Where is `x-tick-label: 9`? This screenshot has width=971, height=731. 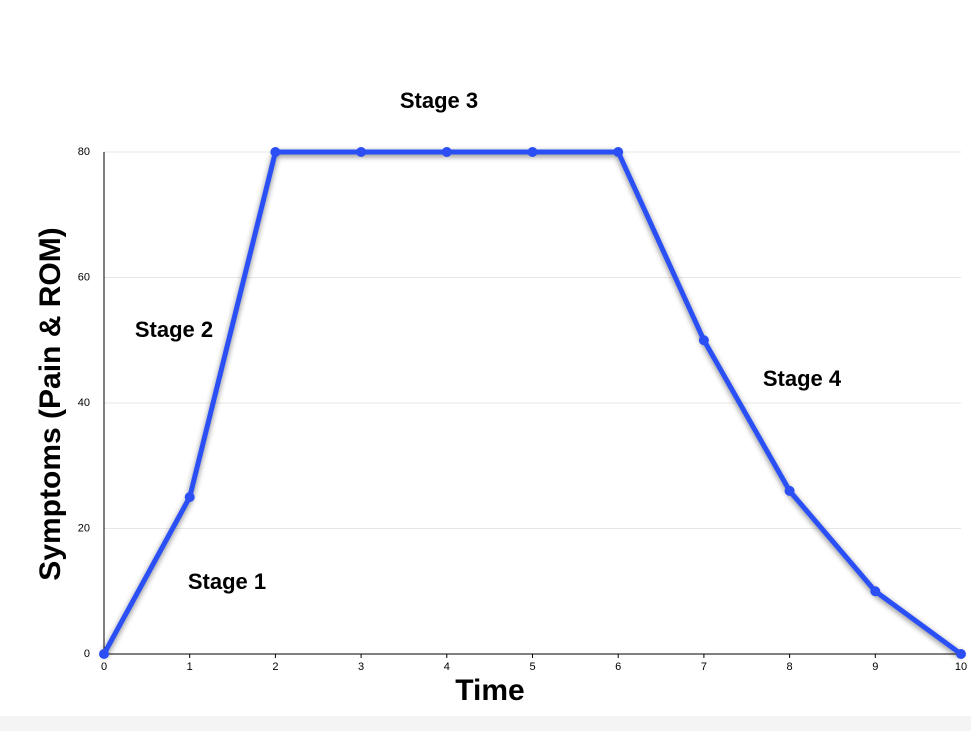
x-tick-label: 9 is located at coordinates (875, 667).